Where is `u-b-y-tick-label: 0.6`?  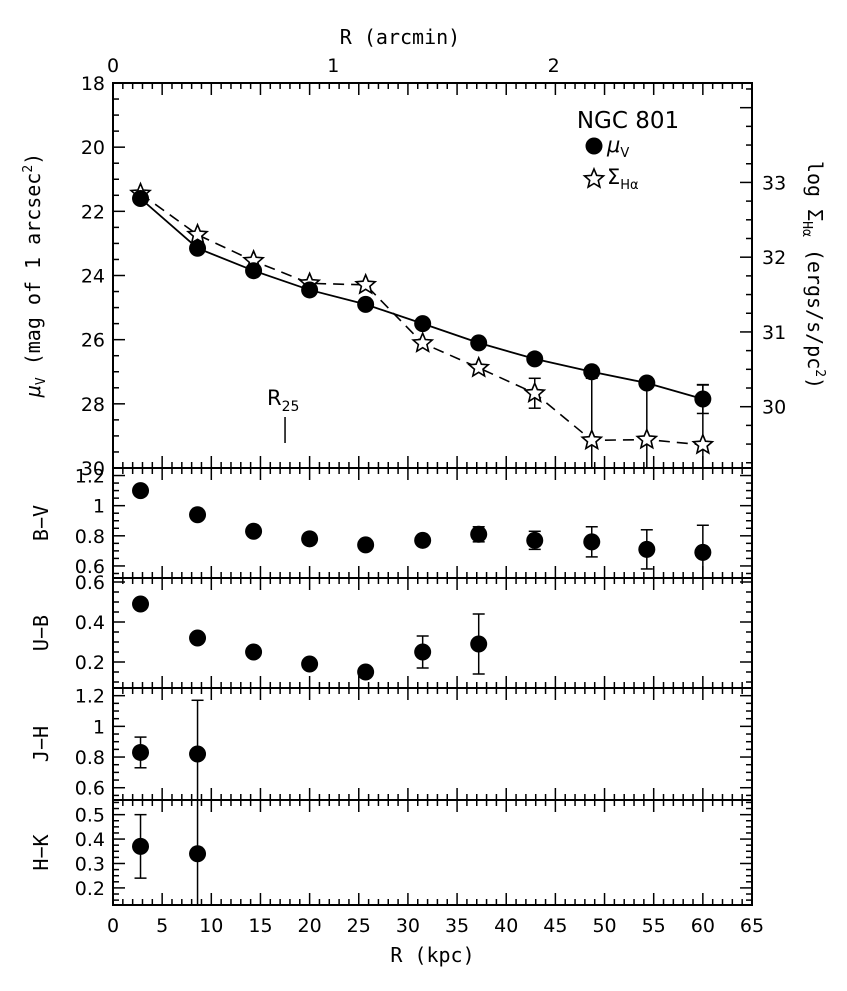 u-b-y-tick-label: 0.6 is located at coordinates (90, 583).